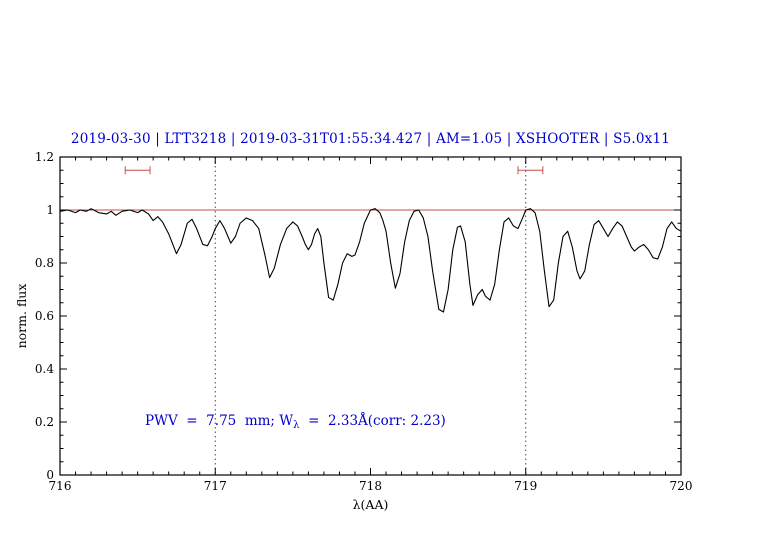 The width and height of the screenshot is (782, 542). What do you see at coordinates (44, 316) in the screenshot?
I see `y-tick-label: 0.6` at bounding box center [44, 316].